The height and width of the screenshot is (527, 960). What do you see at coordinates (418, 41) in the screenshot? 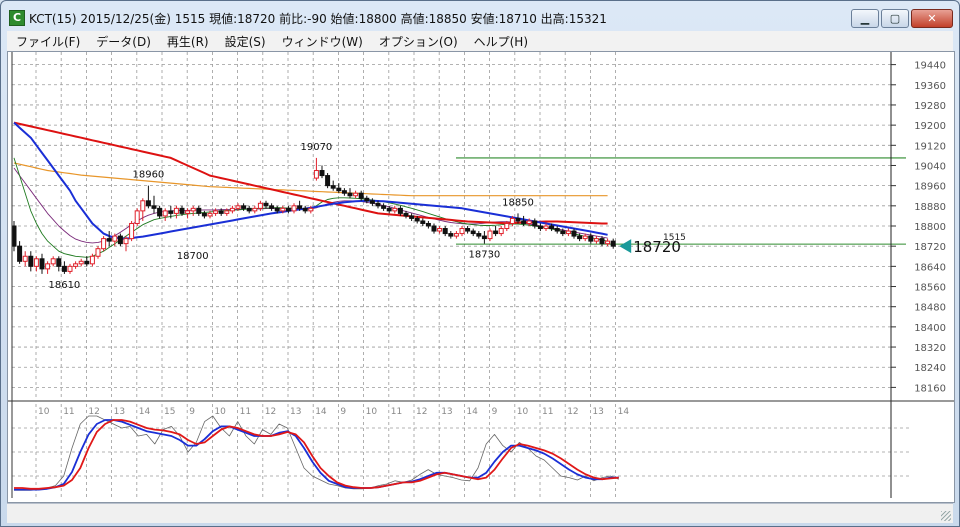
I see `menu-options: オプション(O)` at bounding box center [418, 41].